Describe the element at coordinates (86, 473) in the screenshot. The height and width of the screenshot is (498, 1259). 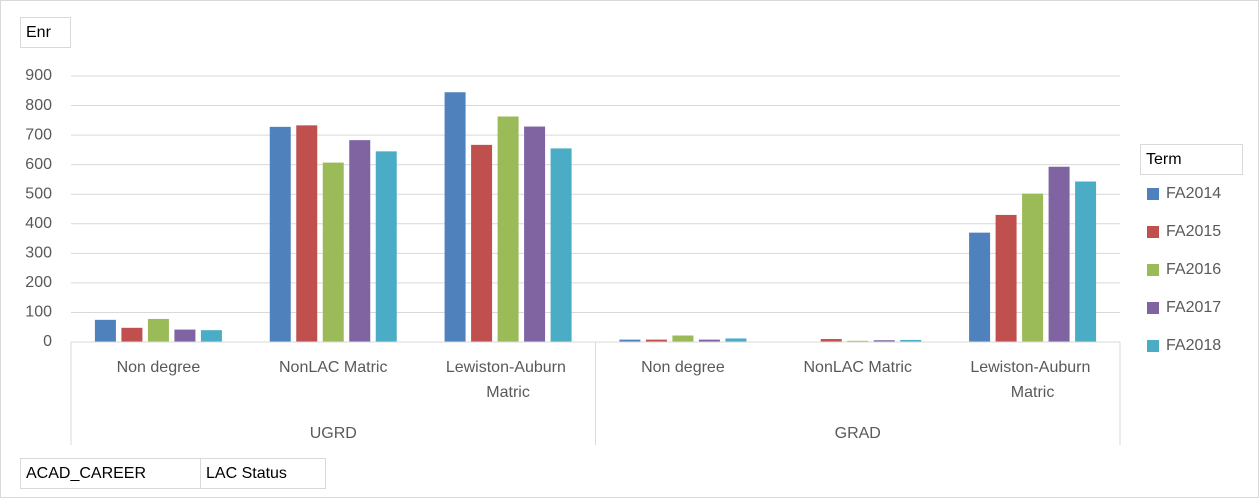
I see `field-button-label: ACAD_CAREER` at that location.